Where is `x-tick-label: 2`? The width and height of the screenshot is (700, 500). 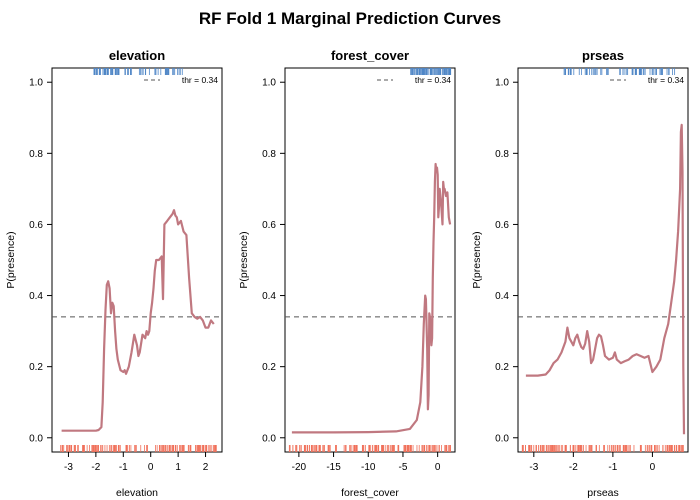
x-tick-label: 2 is located at coordinates (206, 467).